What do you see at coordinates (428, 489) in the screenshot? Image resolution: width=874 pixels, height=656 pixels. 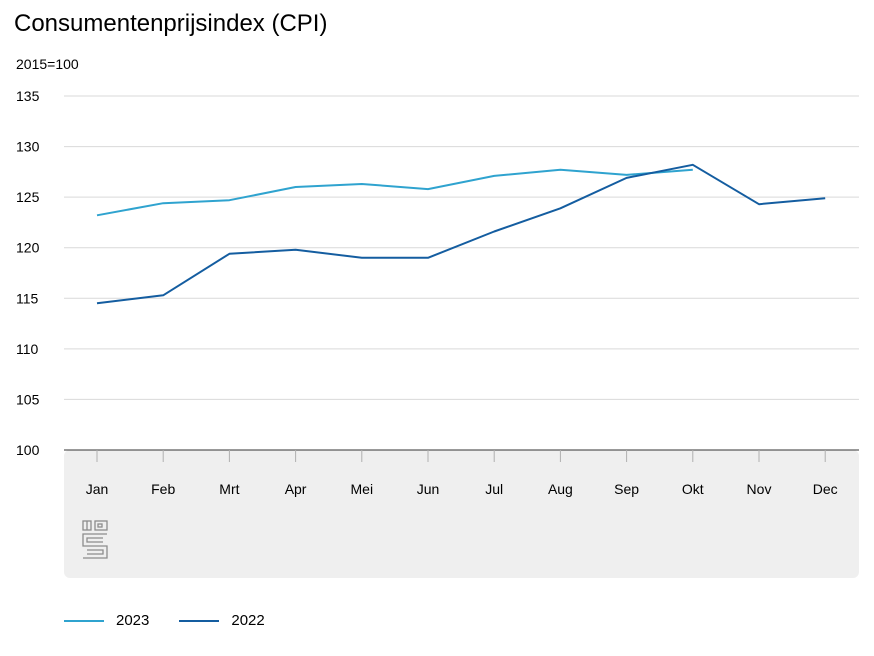 I see `x-tick-label-jun: Jun` at bounding box center [428, 489].